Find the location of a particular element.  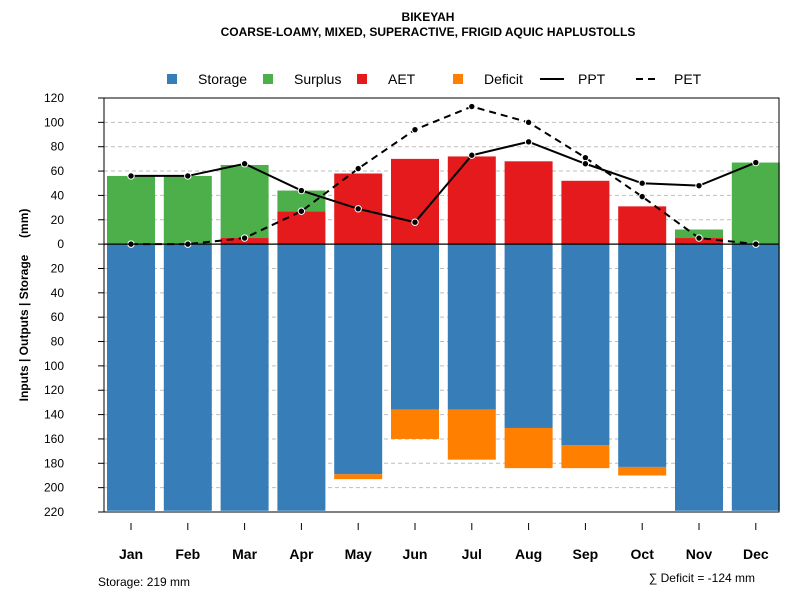

x-tick-label-sep: Sep is located at coordinates (586, 554).